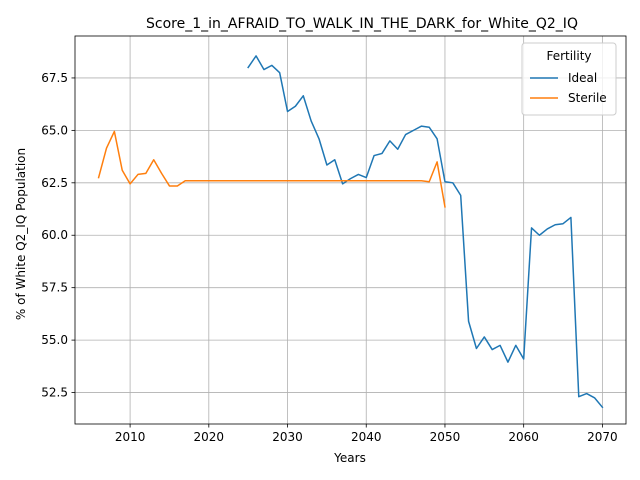 The height and width of the screenshot is (480, 640). I want to click on legend-label-sterile: Sterile, so click(587, 98).